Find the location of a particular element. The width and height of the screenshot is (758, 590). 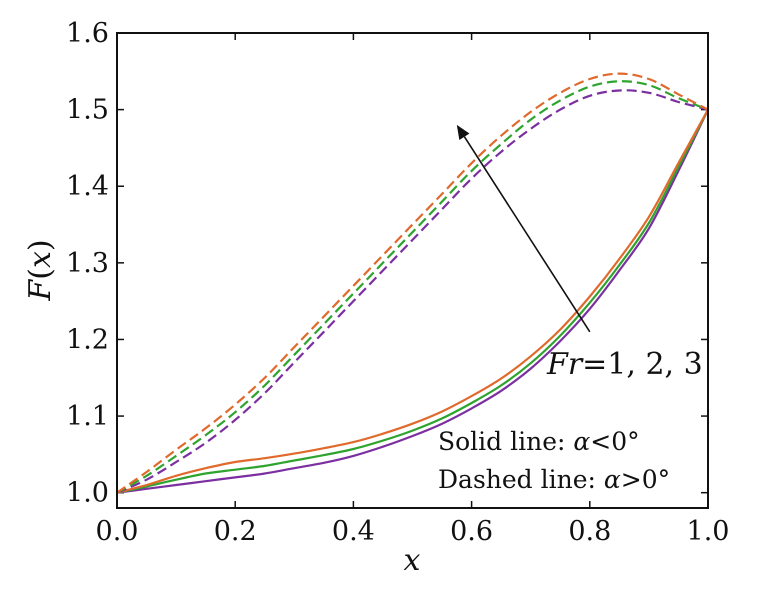

y-axis-label: F(x) is located at coordinates (40, 270).